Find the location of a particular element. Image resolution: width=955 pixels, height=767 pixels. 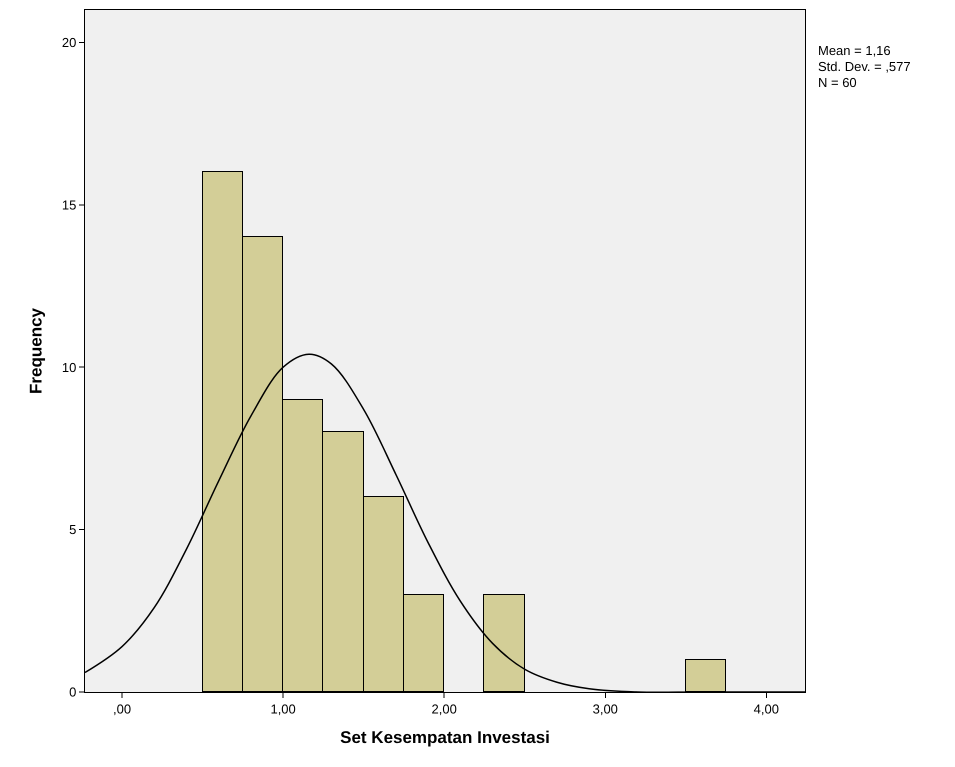

y-tick-label: 20 is located at coordinates (69, 42).